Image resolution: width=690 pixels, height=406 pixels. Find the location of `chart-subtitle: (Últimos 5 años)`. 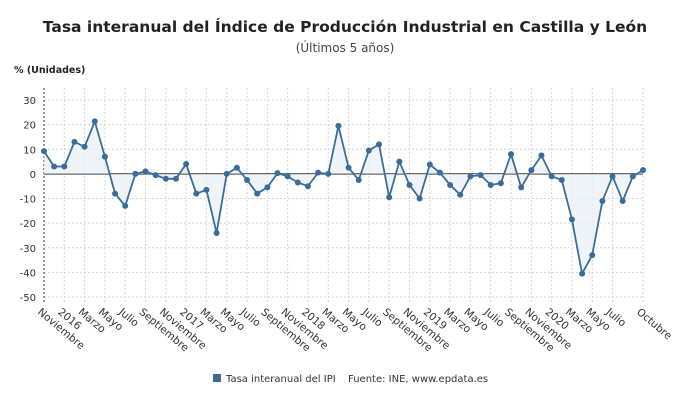

chart-subtitle: (Últimos 5 años) is located at coordinates (345, 47).